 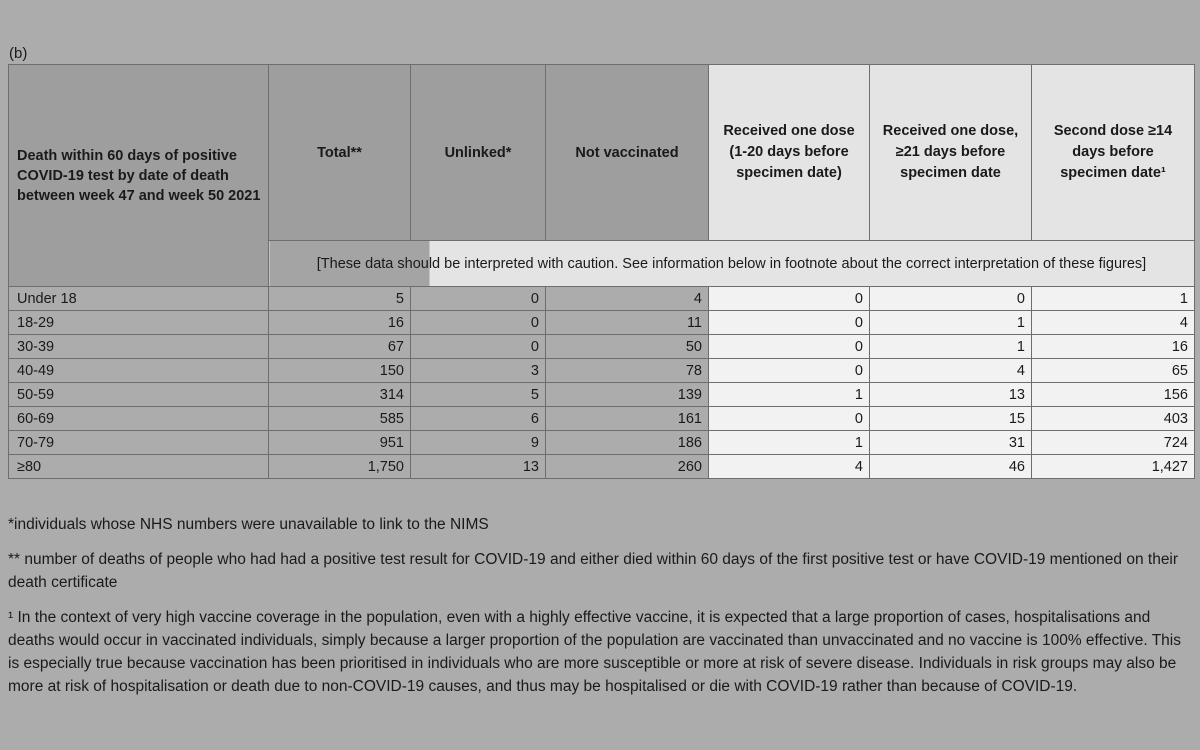 What do you see at coordinates (627, 394) in the screenshot?
I see `table-cell: 139` at bounding box center [627, 394].